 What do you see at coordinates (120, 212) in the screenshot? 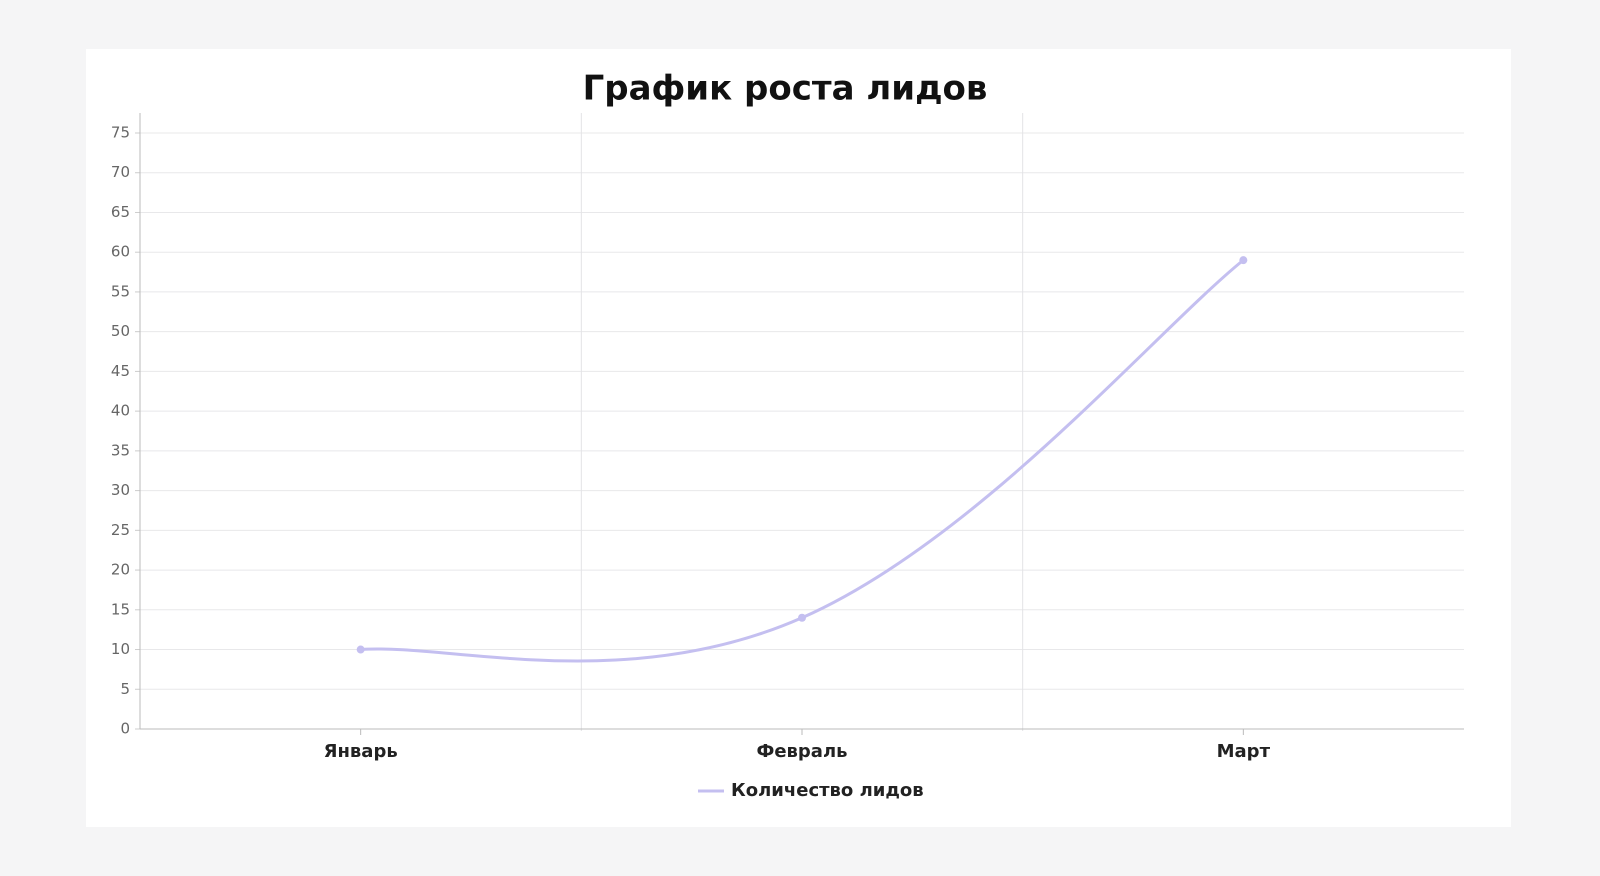
I see `y-tick-label: 65` at bounding box center [120, 212].